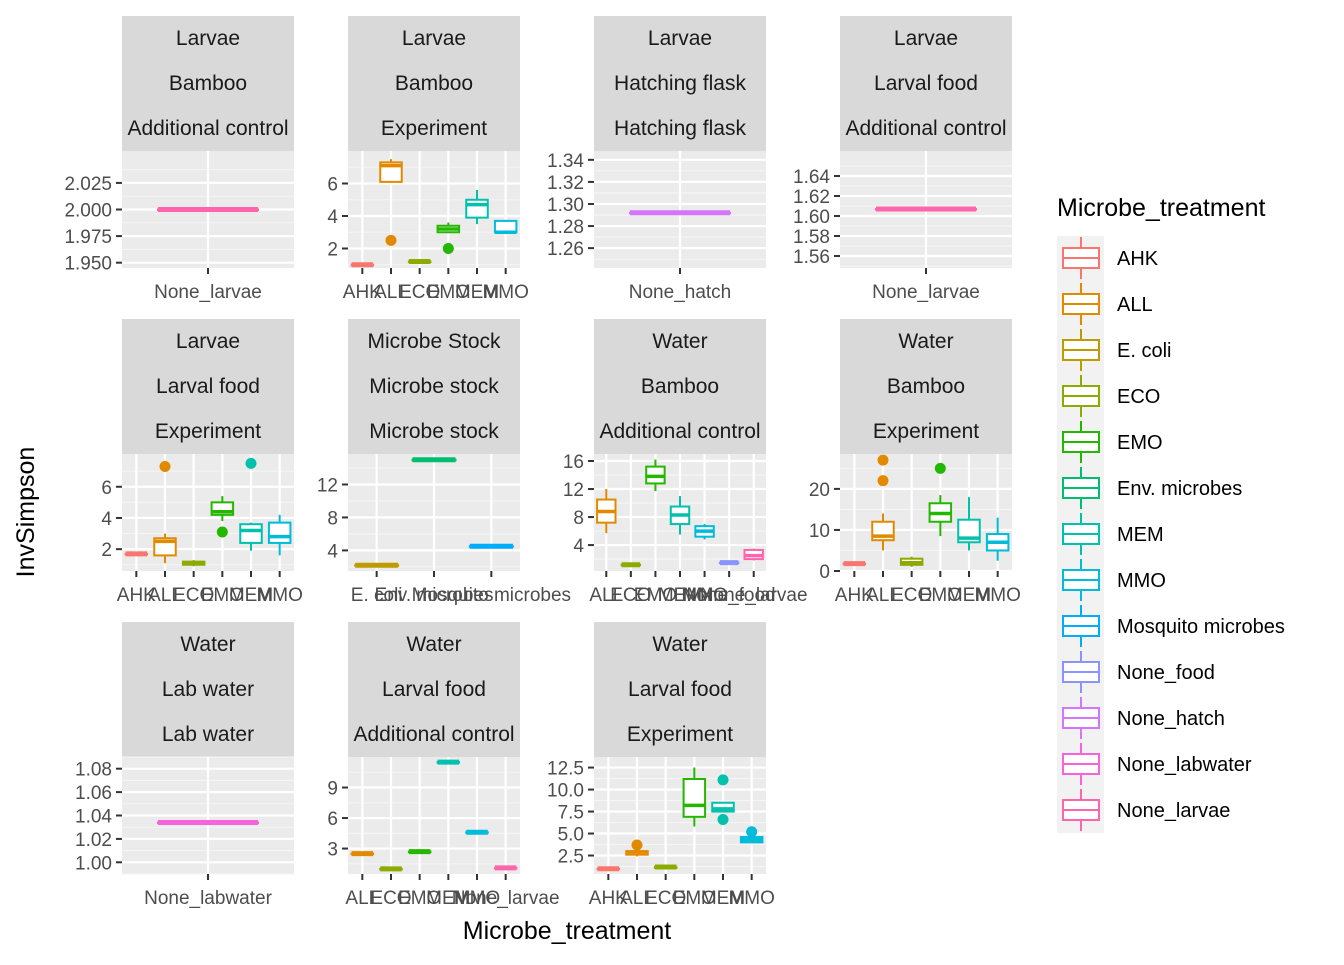 The height and width of the screenshot is (965, 1344). Describe the element at coordinates (1138, 672) in the screenshot. I see `legend-item: None_food` at that location.